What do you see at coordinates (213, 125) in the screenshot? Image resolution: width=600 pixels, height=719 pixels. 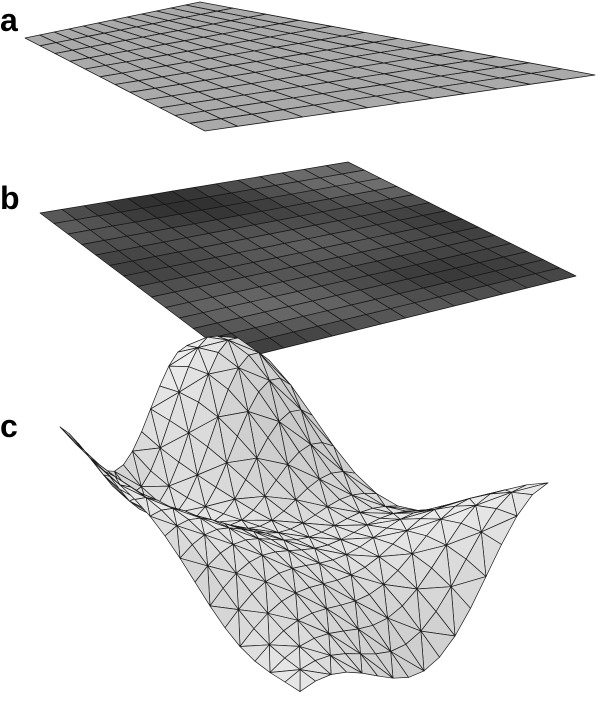 I see `mesh-cell` at bounding box center [213, 125].